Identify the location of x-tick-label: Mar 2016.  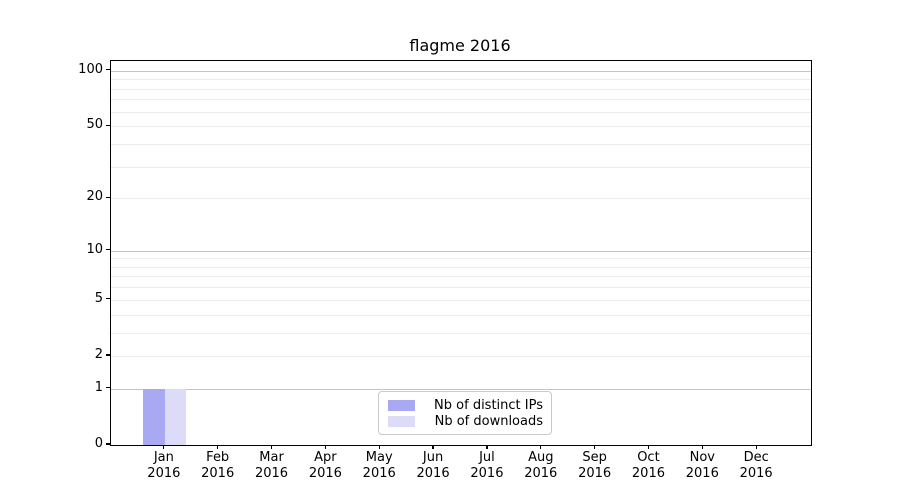
(271, 465).